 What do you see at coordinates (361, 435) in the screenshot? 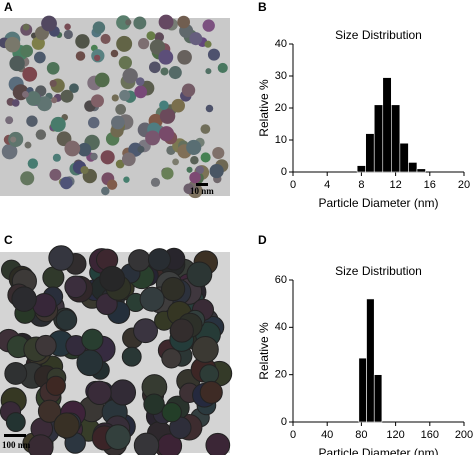
I see `x-tick-label: 80` at bounding box center [361, 435].